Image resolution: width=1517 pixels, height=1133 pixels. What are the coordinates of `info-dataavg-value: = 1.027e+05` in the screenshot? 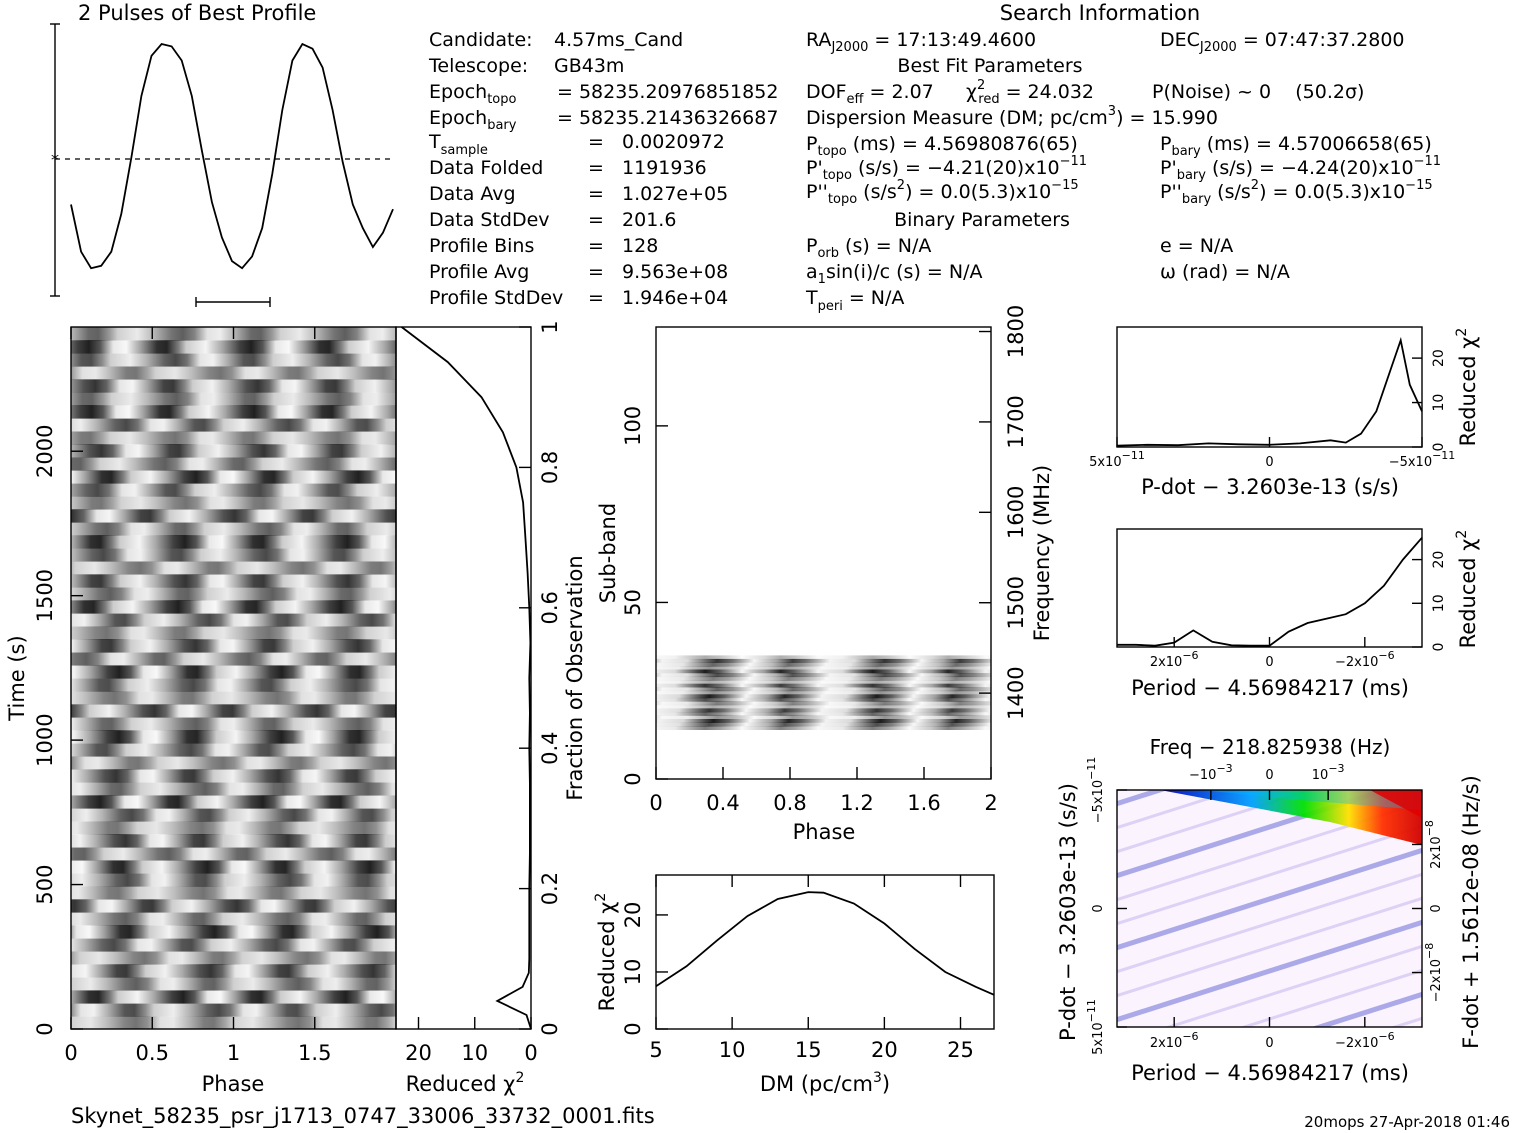 It's located at (658, 194).